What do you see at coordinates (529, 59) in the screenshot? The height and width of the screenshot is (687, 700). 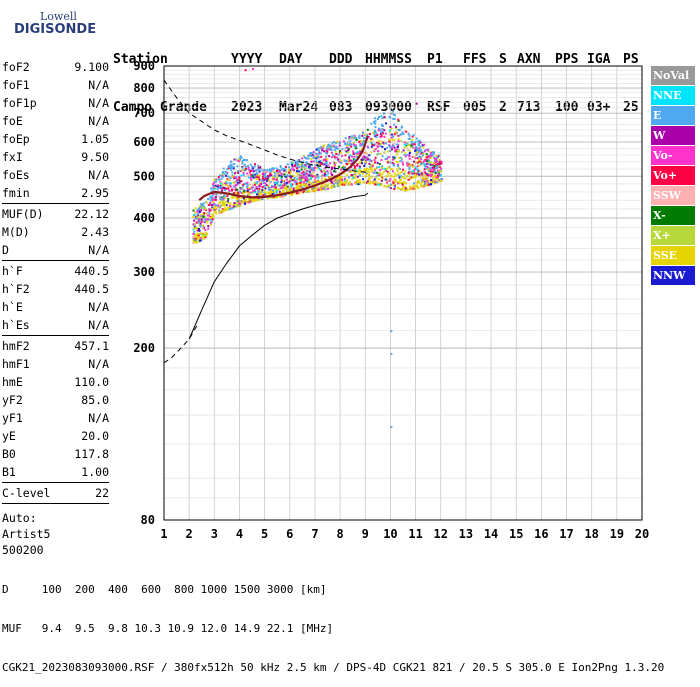 I see `header-label-8: AXN` at bounding box center [529, 59].